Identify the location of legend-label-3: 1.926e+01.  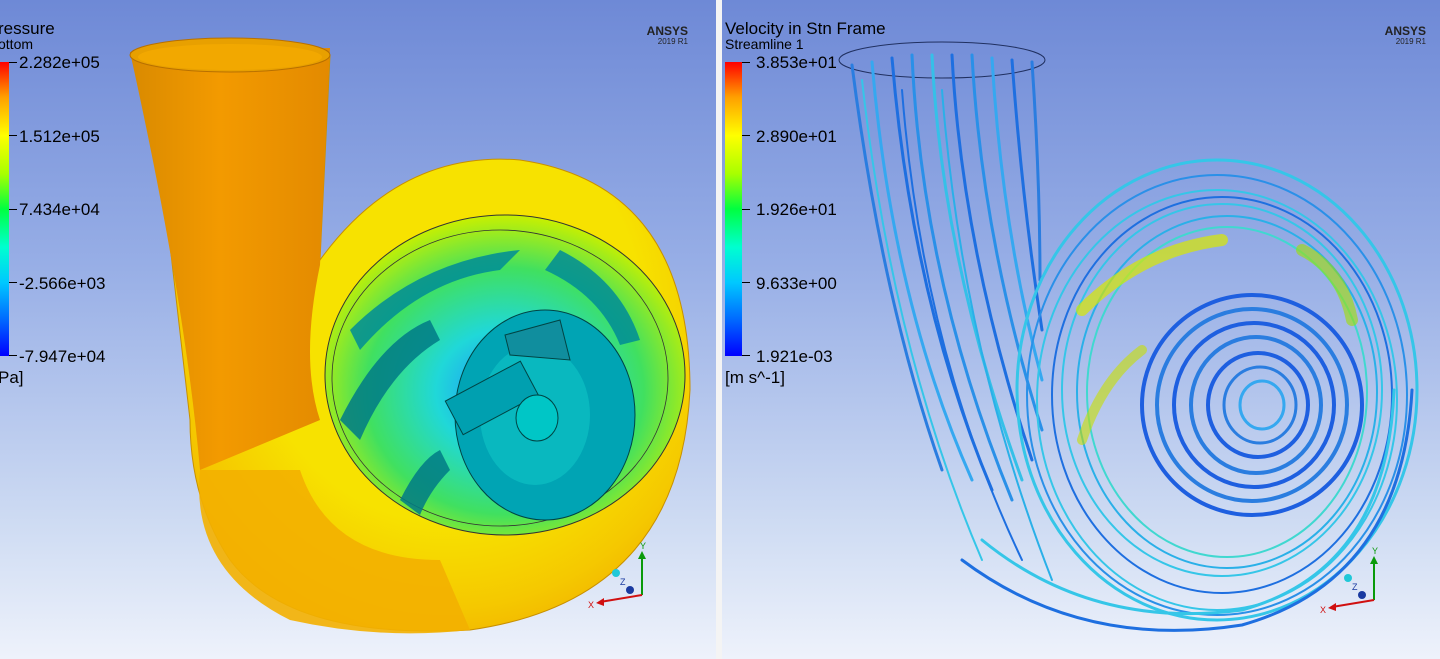
(796, 209).